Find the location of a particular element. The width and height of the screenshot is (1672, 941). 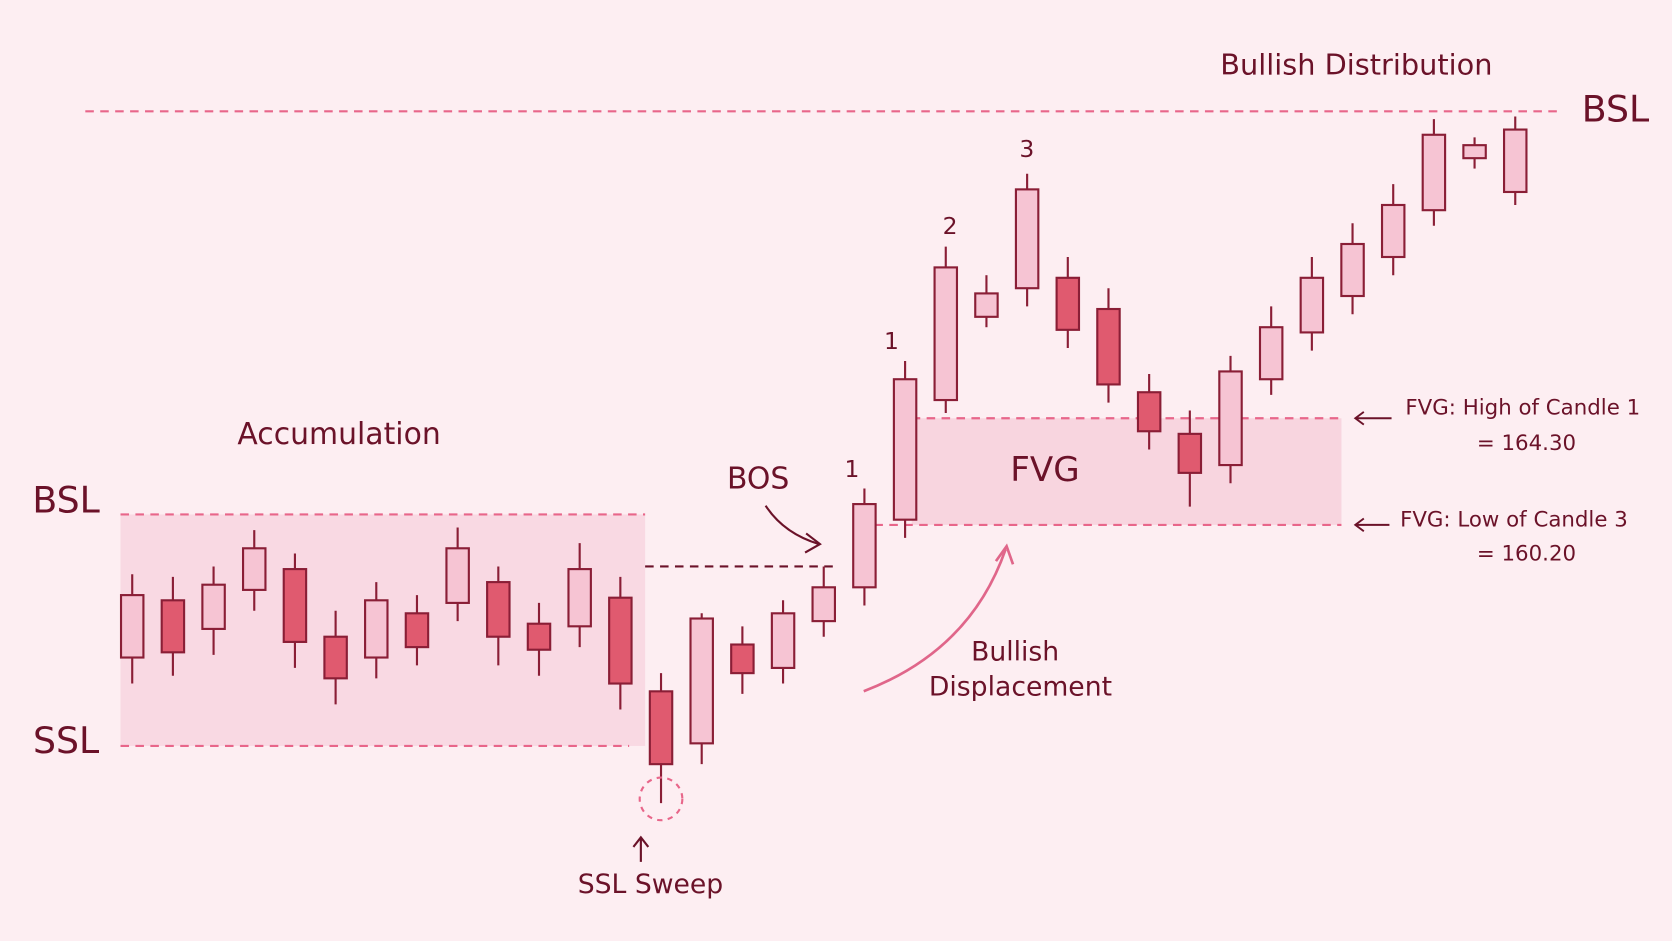

candle-number: 2 is located at coordinates (950, 226).